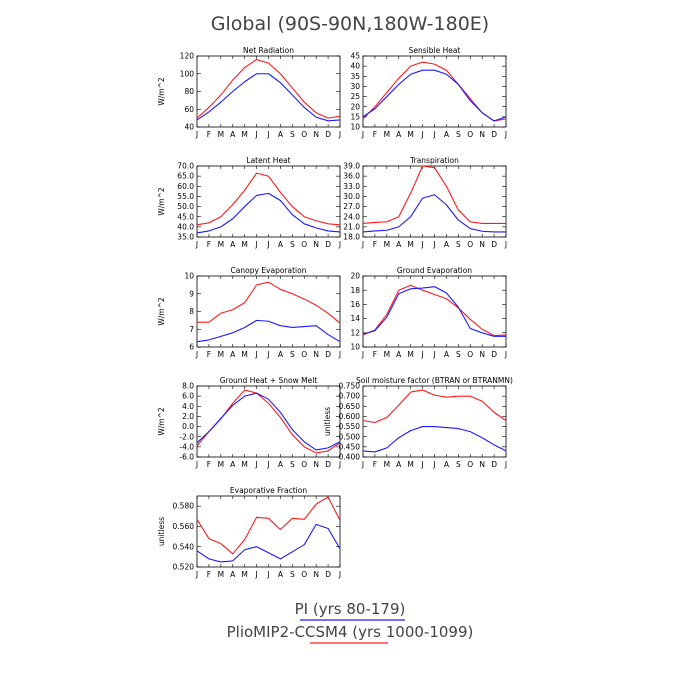  Describe the element at coordinates (185, 216) in the screenshot. I see `y-tick-label: 45.0` at that location.